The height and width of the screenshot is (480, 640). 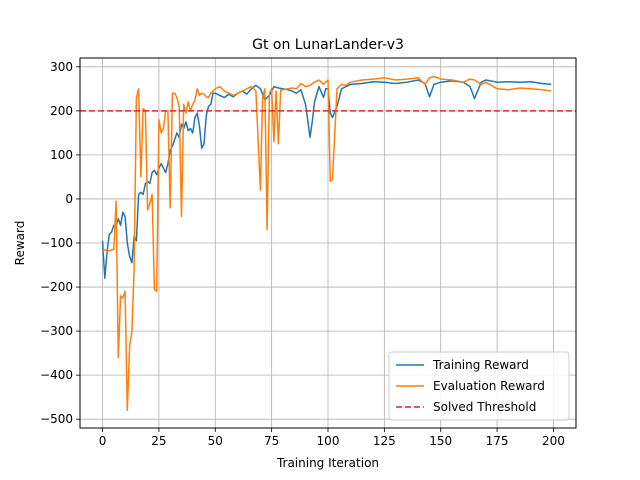 What do you see at coordinates (328, 441) in the screenshot?
I see `x-tick-label: 100` at bounding box center [328, 441].